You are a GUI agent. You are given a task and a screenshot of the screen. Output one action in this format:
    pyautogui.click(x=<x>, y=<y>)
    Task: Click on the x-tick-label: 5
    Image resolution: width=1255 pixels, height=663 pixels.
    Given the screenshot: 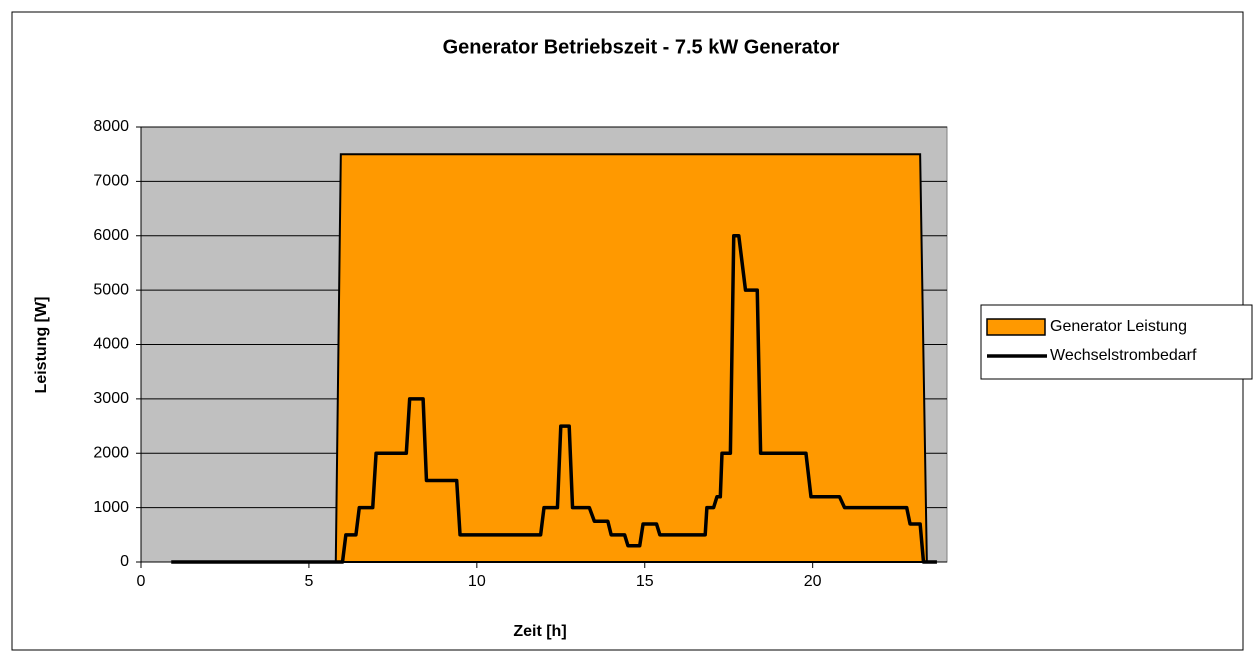 What is the action you would take?
    pyautogui.click(x=308, y=581)
    